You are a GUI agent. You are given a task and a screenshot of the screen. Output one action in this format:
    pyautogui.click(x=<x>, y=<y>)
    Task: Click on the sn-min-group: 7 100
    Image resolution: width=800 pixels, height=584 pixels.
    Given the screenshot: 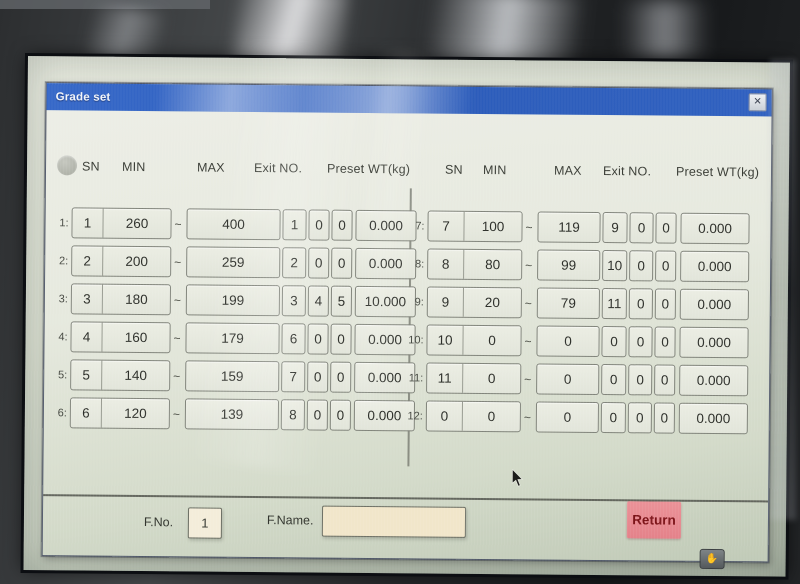 What is the action you would take?
    pyautogui.click(x=475, y=226)
    